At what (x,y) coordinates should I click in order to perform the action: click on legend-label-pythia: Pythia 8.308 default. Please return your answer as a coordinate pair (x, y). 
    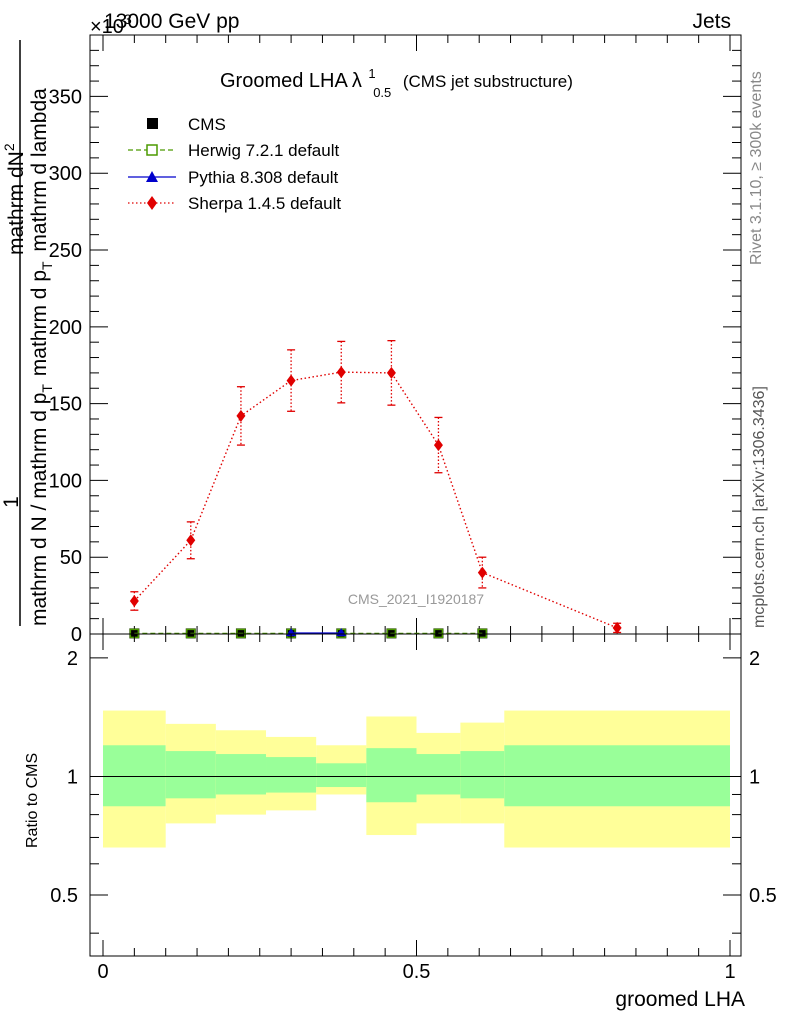
    Looking at the image, I should click on (263, 177).